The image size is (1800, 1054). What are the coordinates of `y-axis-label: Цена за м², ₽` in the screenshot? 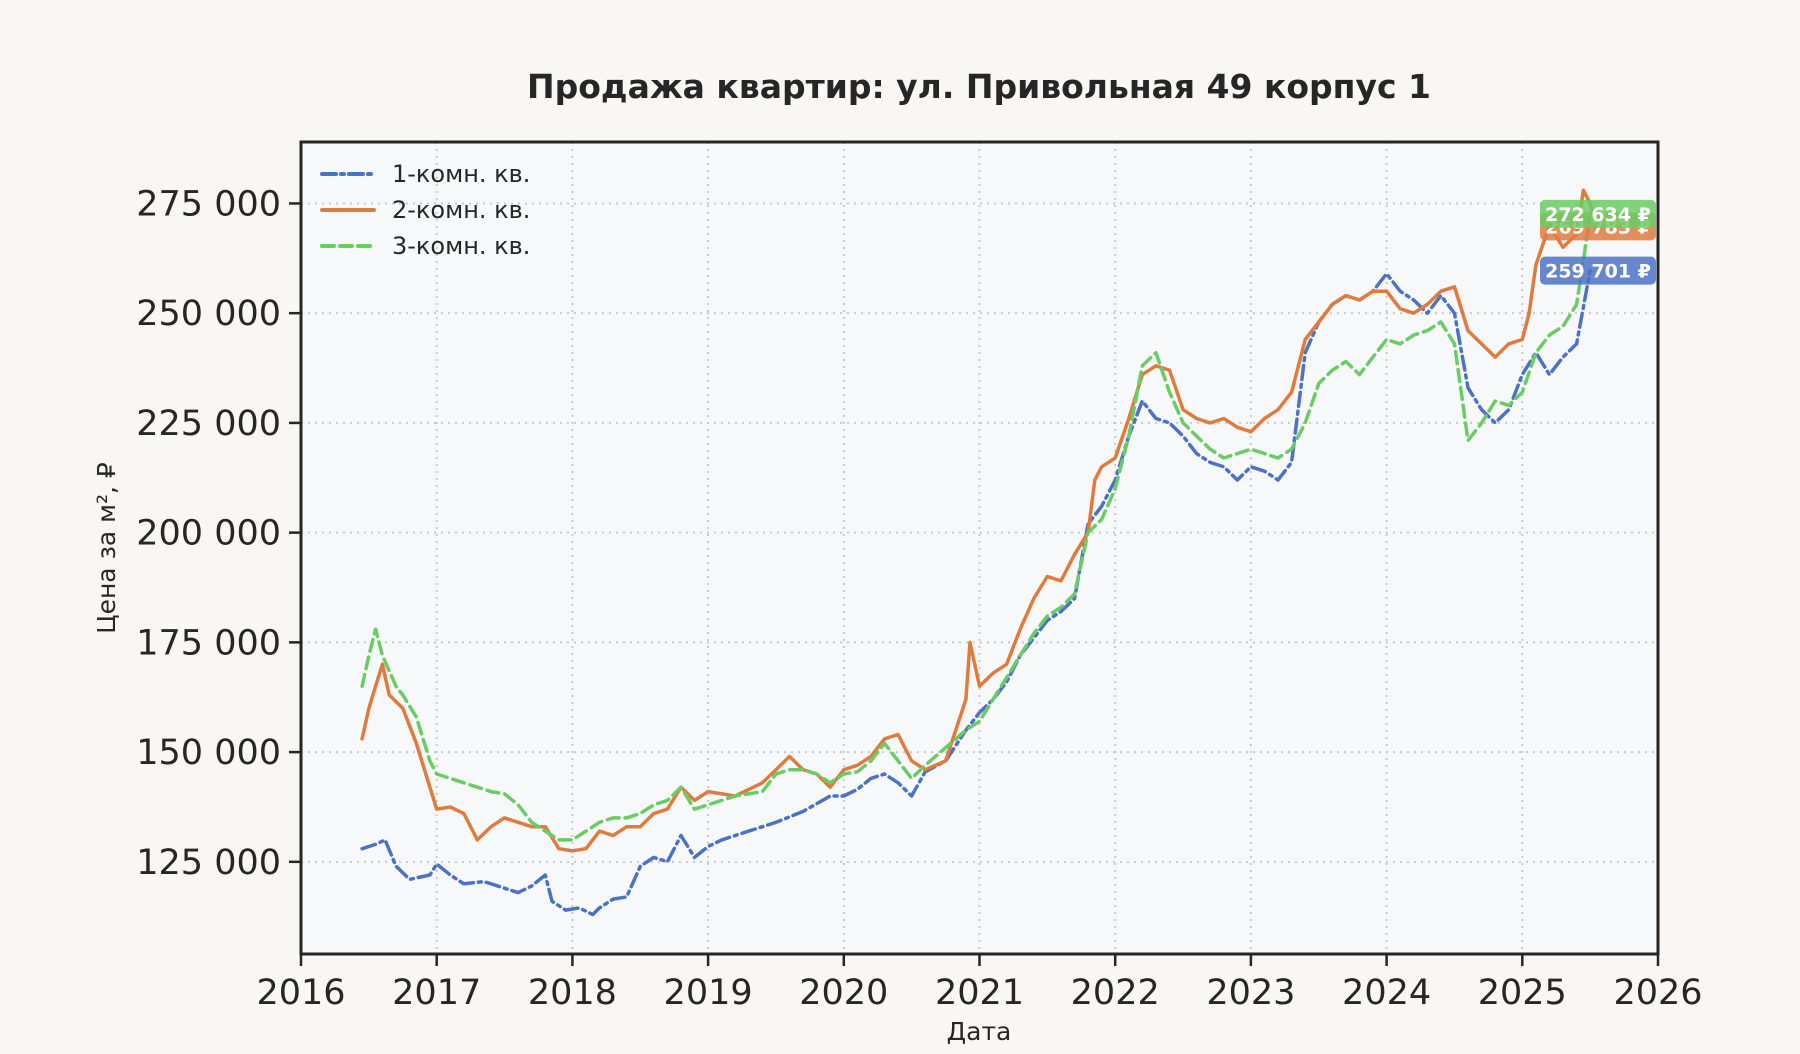 It's located at (106, 548).